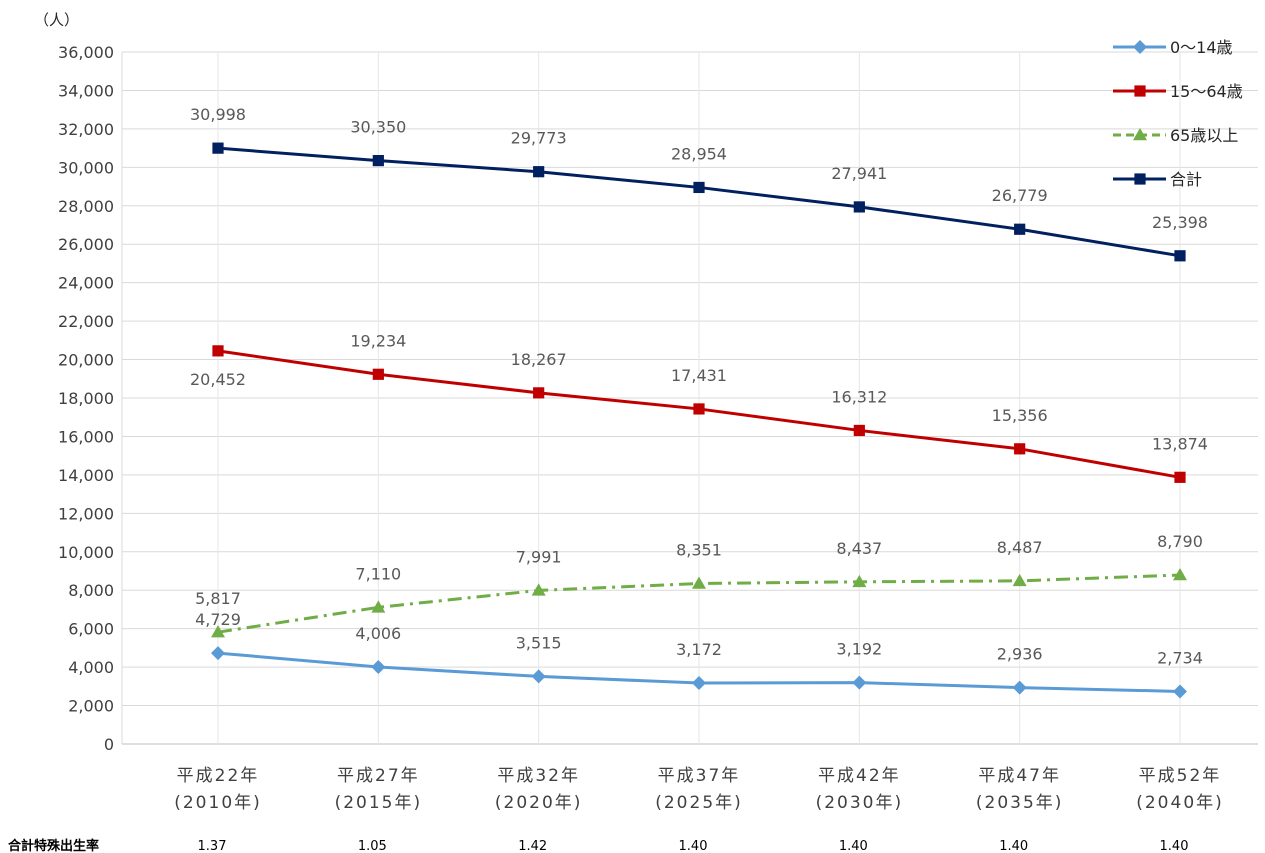 The image size is (1265, 853). I want to click on legend-label: 15〜64歳, so click(1206, 91).